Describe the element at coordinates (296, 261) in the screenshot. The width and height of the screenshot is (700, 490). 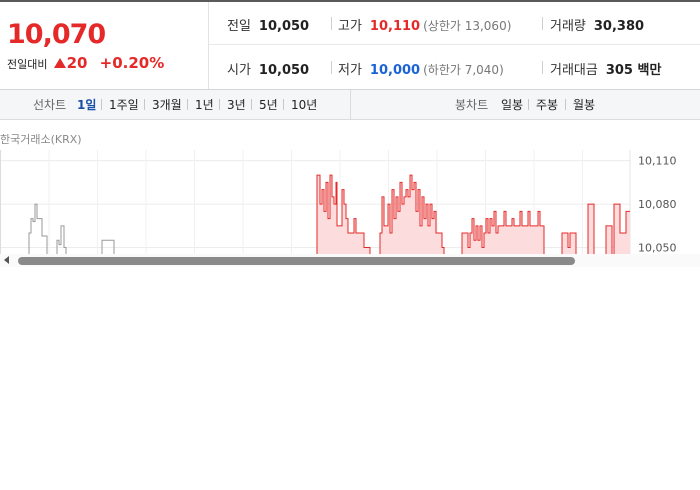
I see `scrollbar-thumb` at that location.